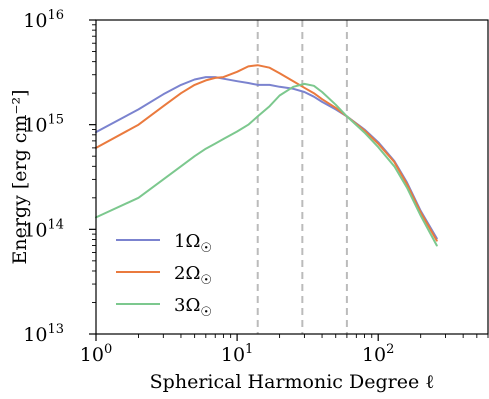 Image resolution: width=489 pixels, height=399 pixels. What do you see at coordinates (193, 275) in the screenshot?
I see `legend-label: 2Ω☉` at bounding box center [193, 275].